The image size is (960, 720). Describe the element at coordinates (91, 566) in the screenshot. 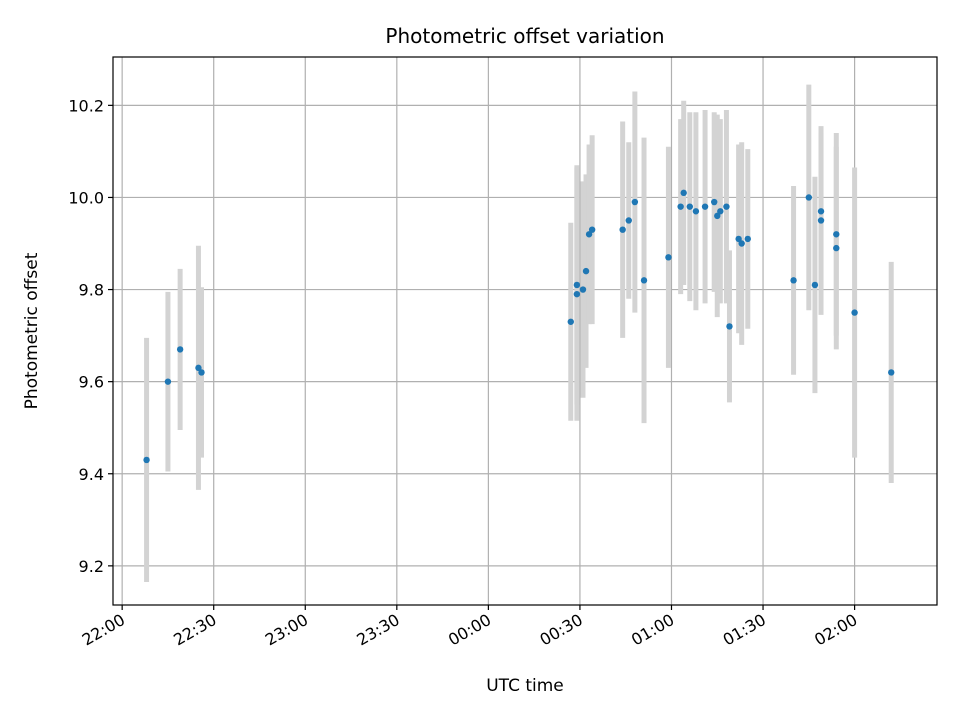

I see `y-tick-label: 9.2` at that location.